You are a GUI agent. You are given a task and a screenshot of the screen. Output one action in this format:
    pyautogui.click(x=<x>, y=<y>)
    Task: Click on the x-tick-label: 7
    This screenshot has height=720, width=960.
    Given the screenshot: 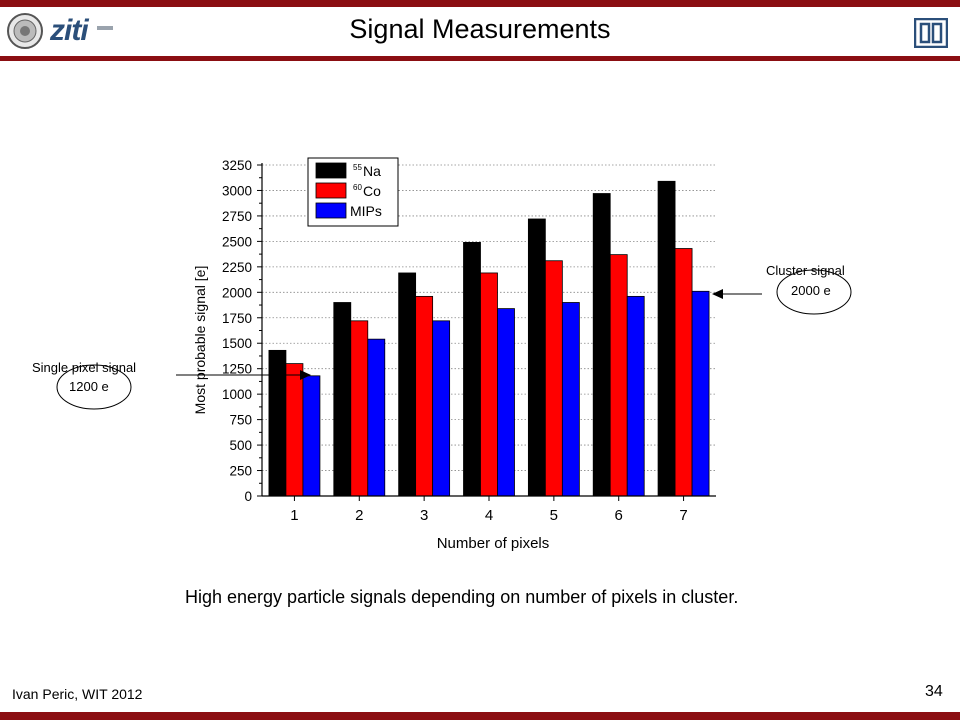 What is the action you would take?
    pyautogui.click(x=683, y=515)
    